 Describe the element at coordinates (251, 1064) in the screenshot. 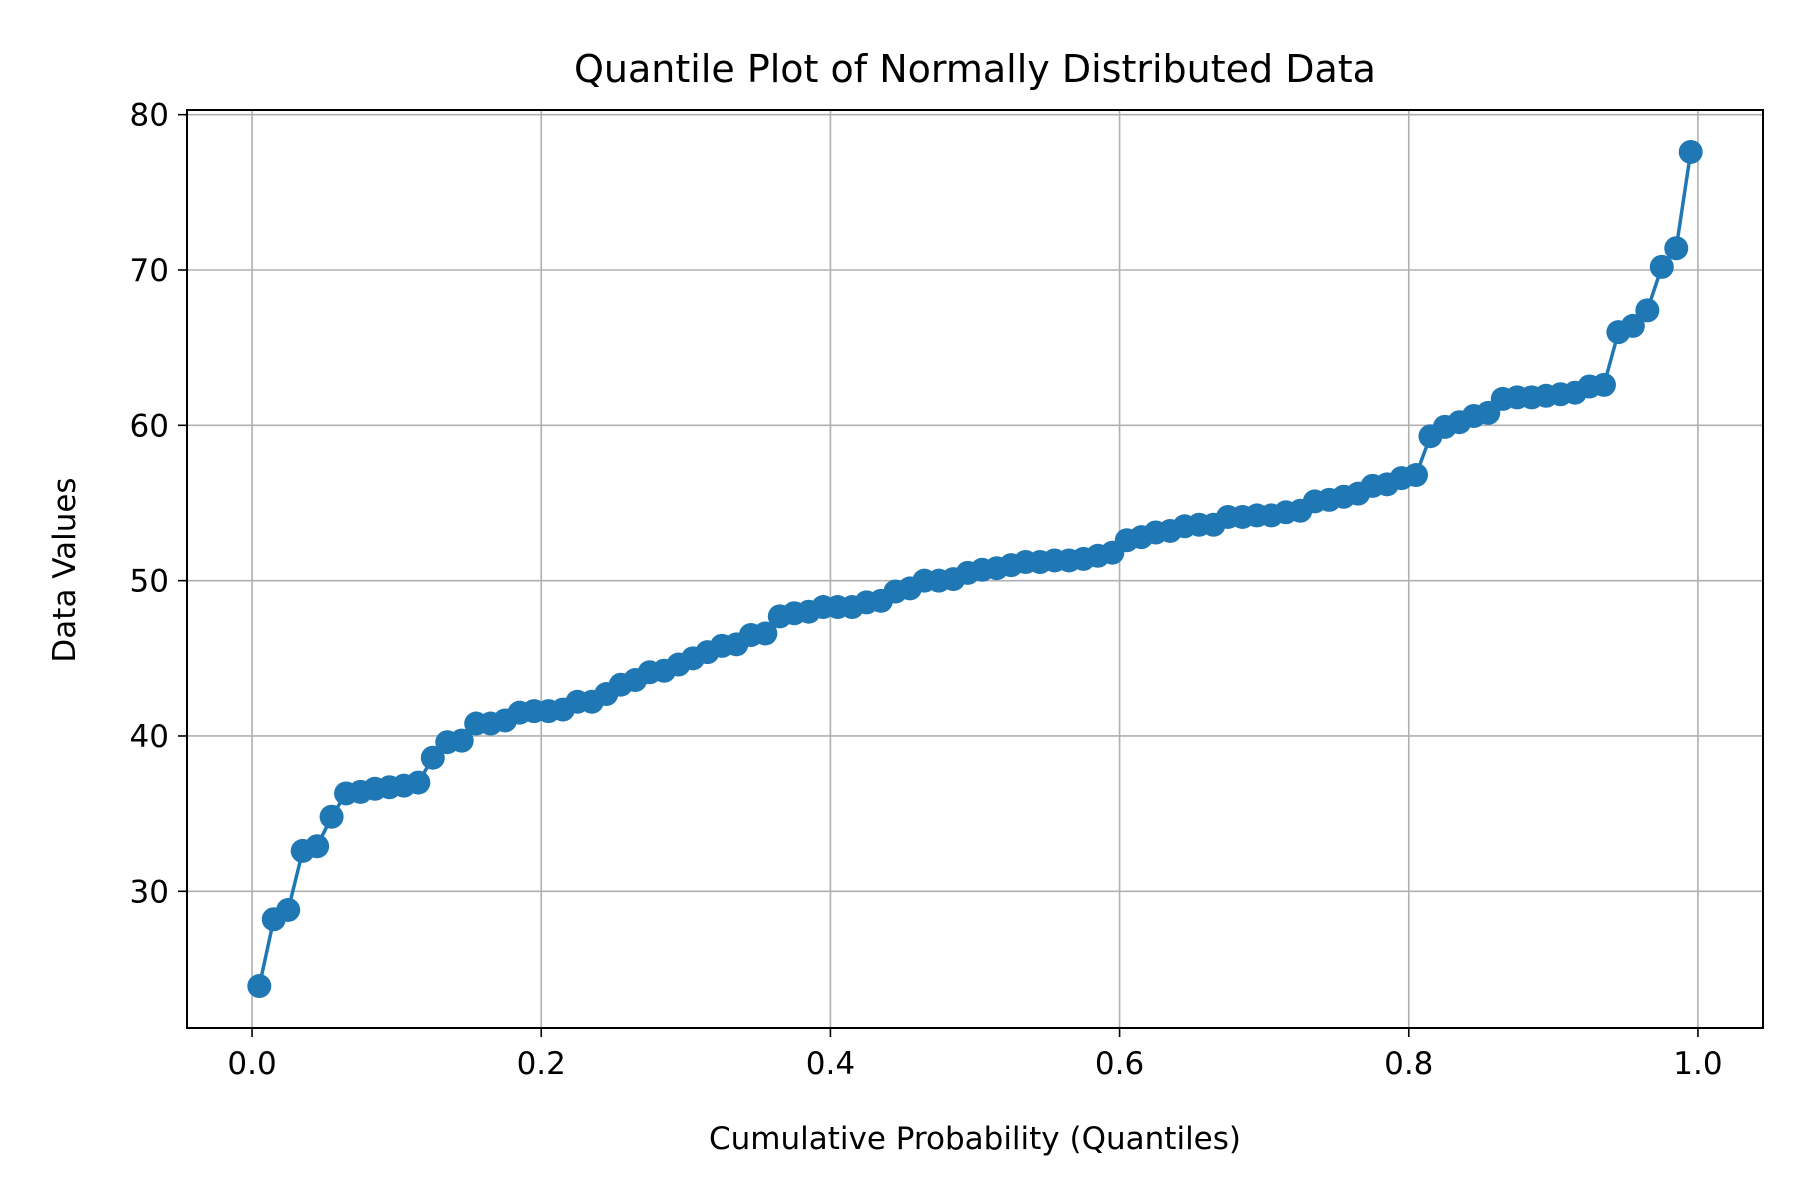

I see `x-tick-label: 0.0` at that location.